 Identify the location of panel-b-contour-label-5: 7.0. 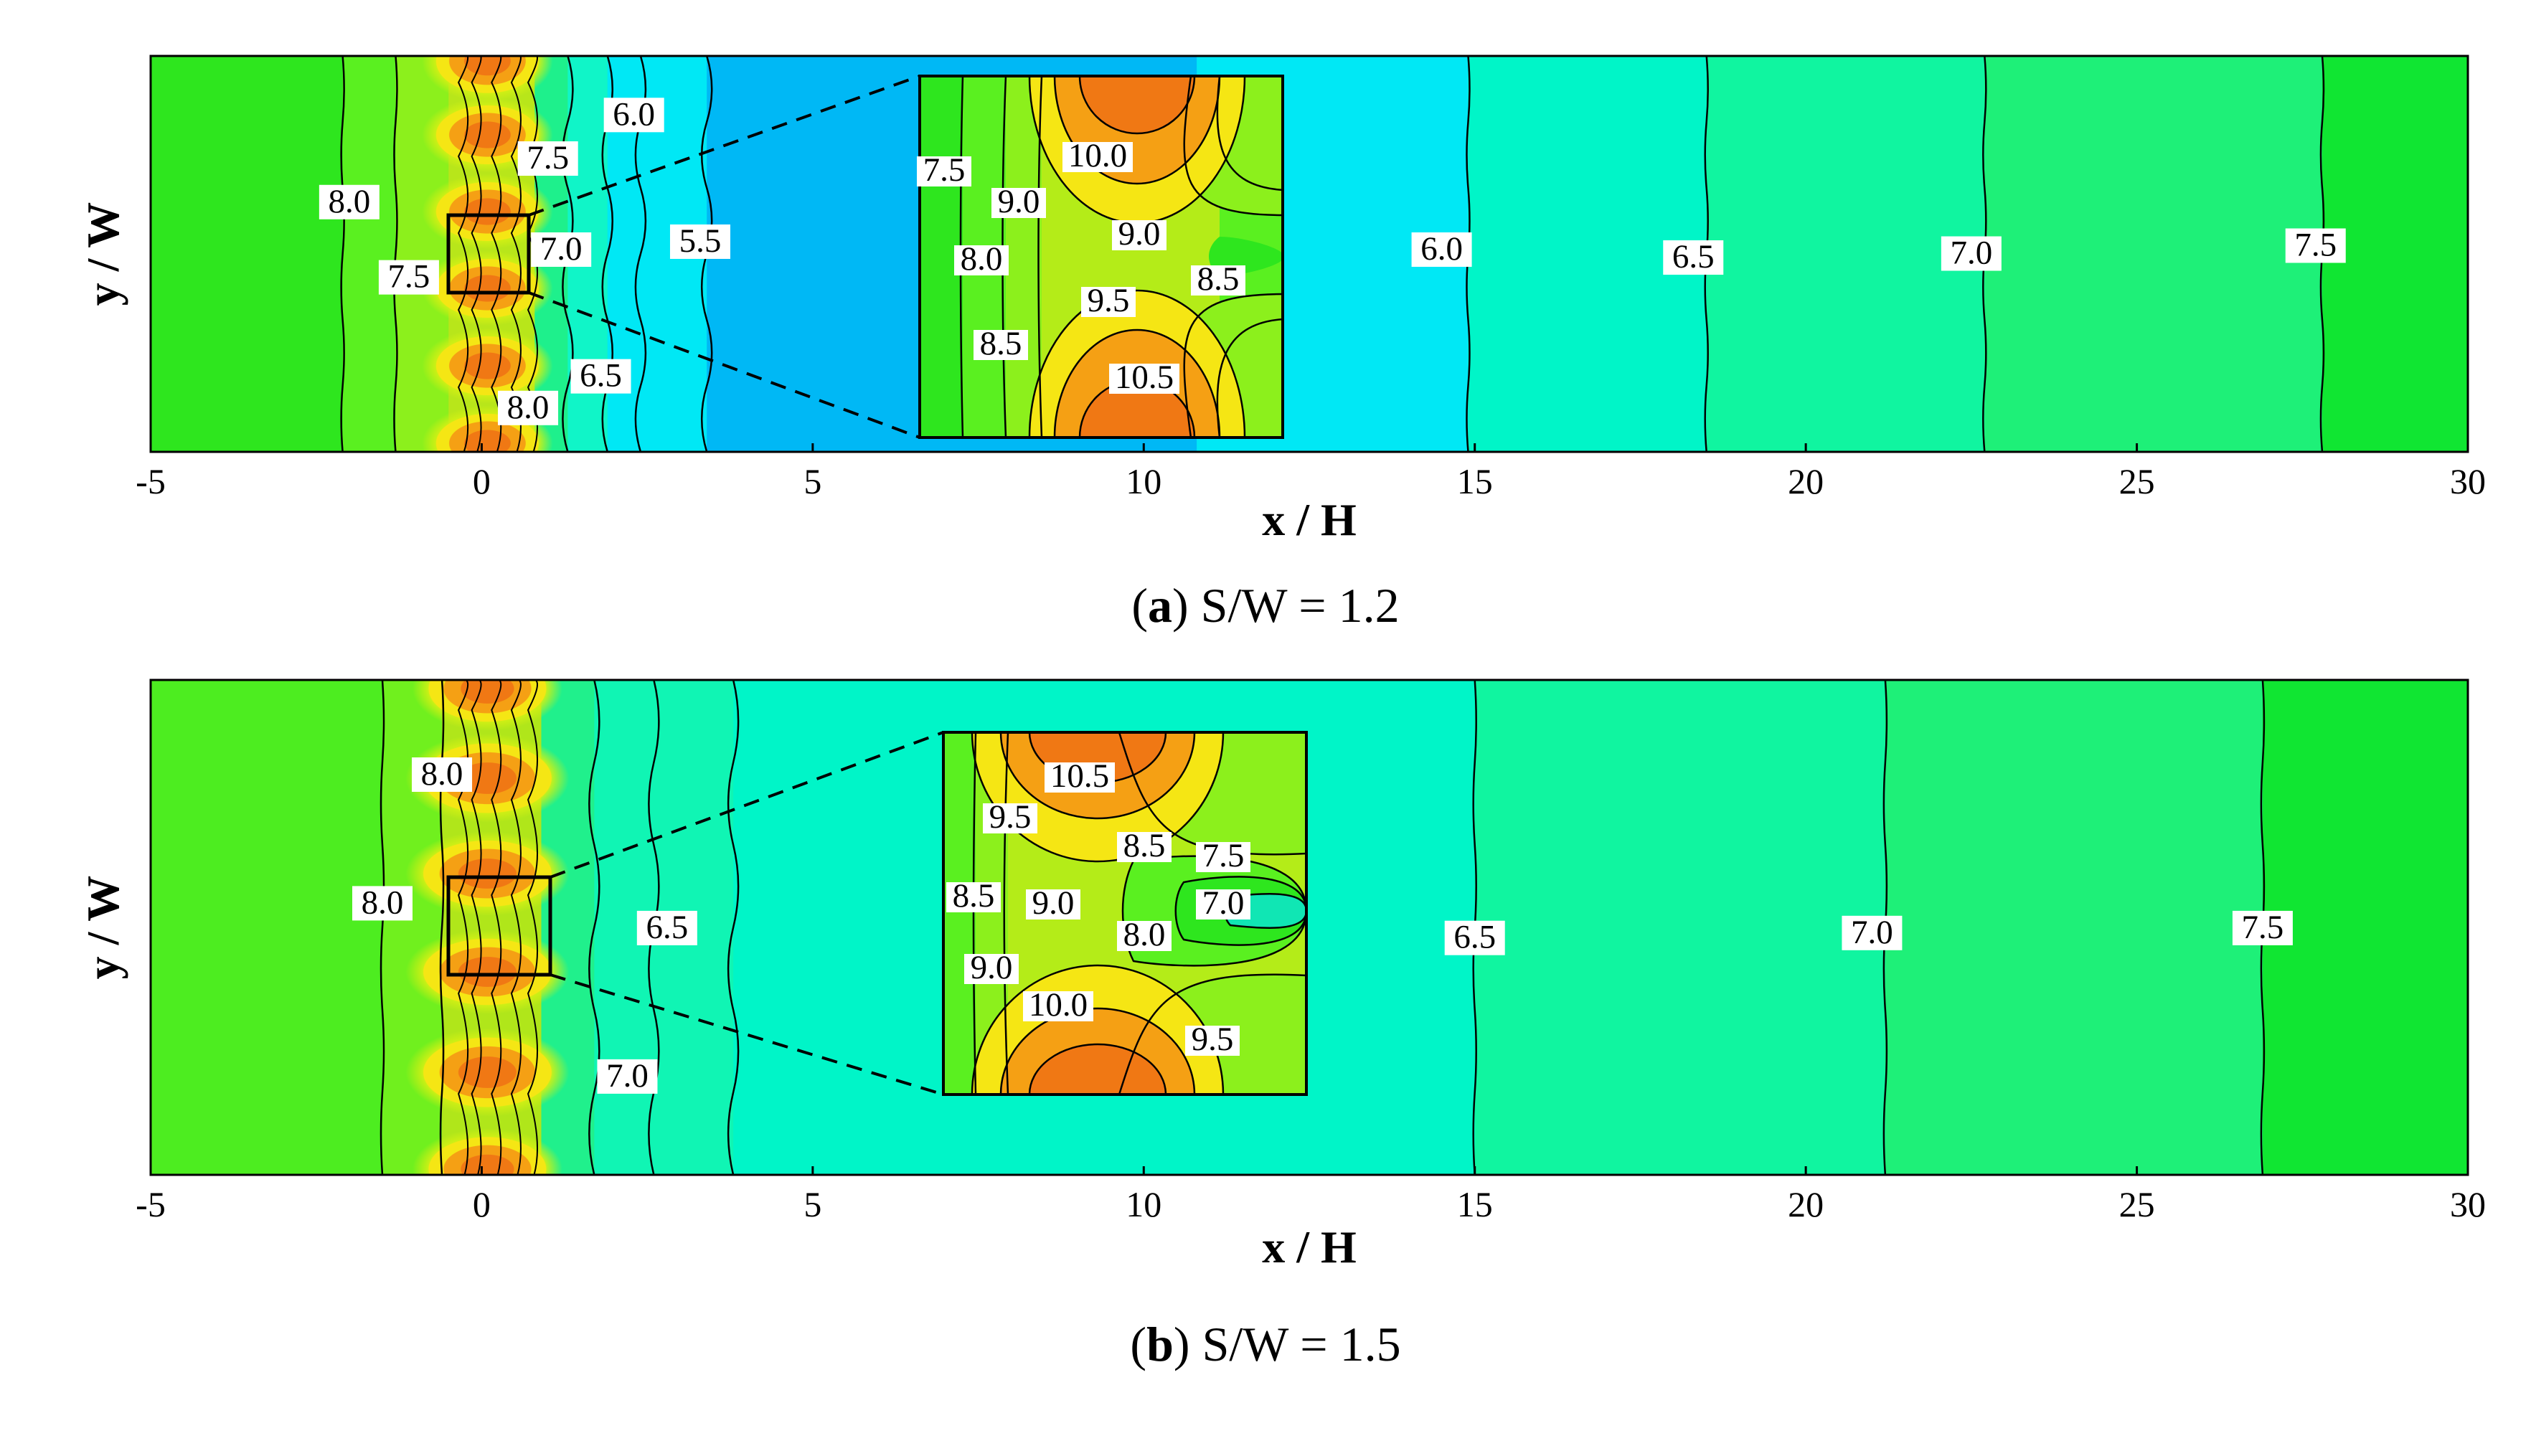
(1873, 932).